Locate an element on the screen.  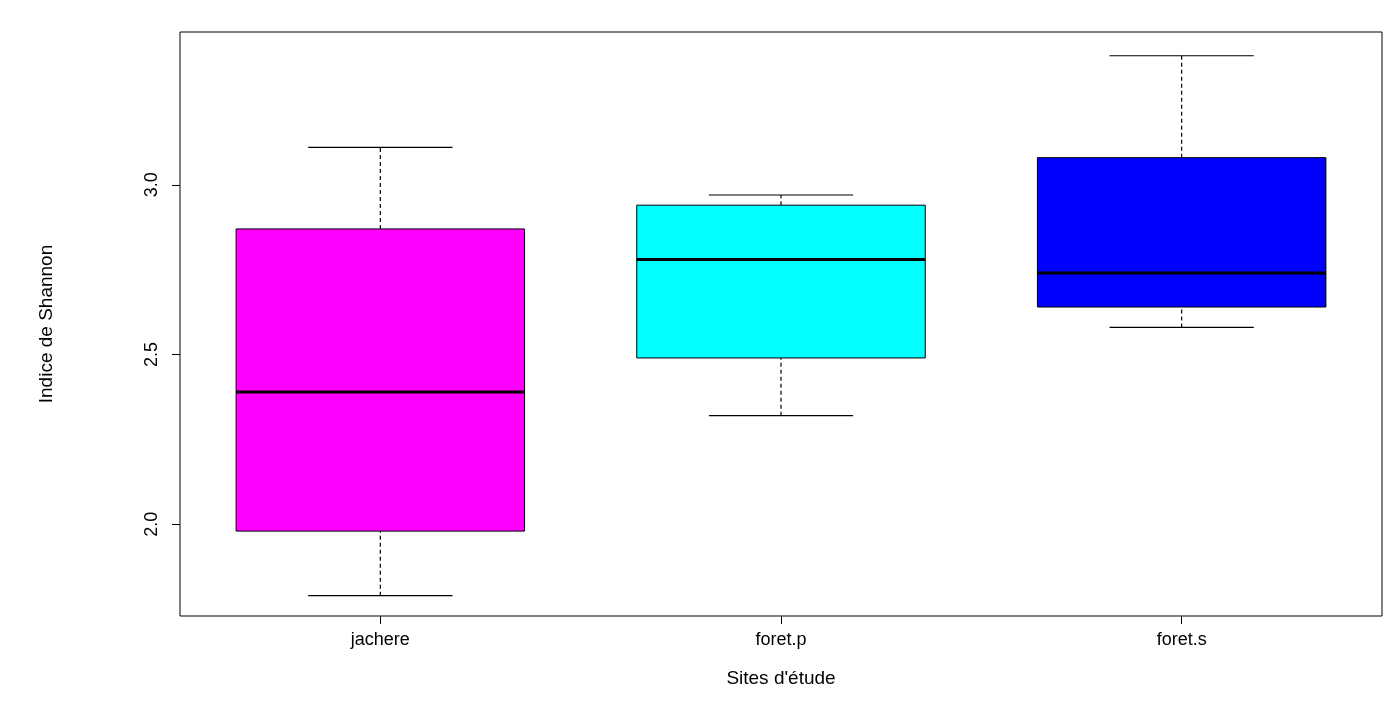
y-tick-label: 2.5 is located at coordinates (151, 355).